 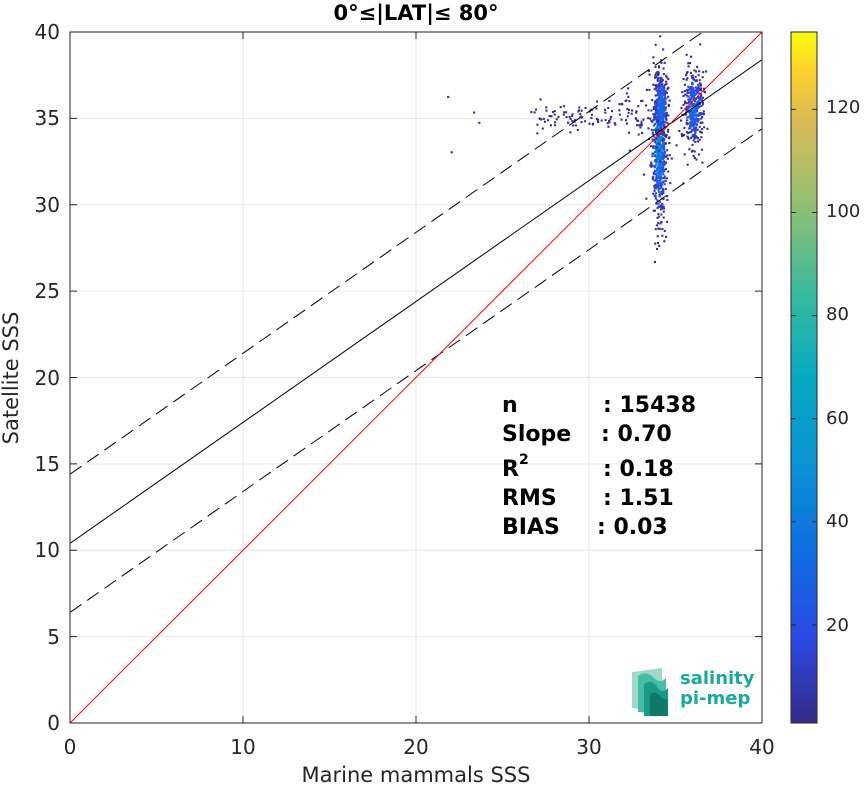 What do you see at coordinates (536, 434) in the screenshot?
I see `stat-slope-label: Slope` at bounding box center [536, 434].